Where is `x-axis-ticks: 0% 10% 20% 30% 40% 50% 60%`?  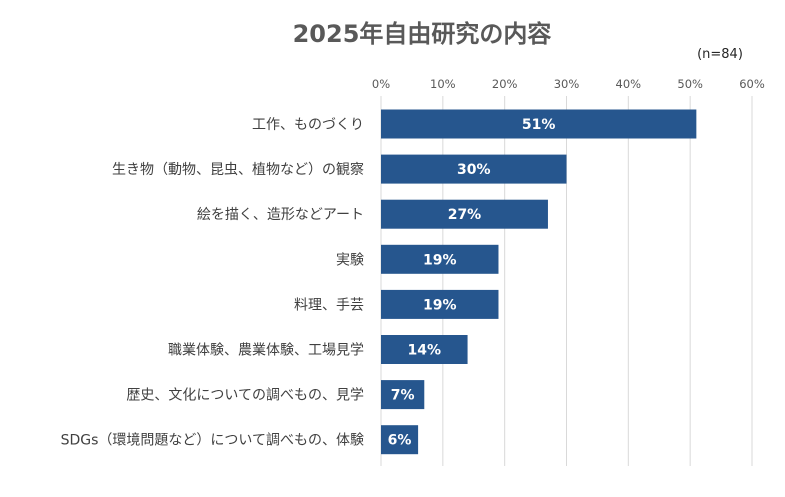
x-axis-ticks: 0% 10% 20% 30% 40% 50% 60% is located at coordinates (568, 84).